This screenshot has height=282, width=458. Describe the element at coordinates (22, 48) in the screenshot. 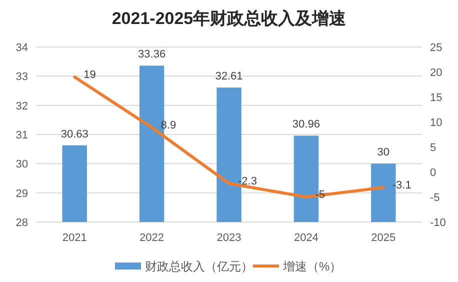

I see `y-tick-label: 34` at that location.